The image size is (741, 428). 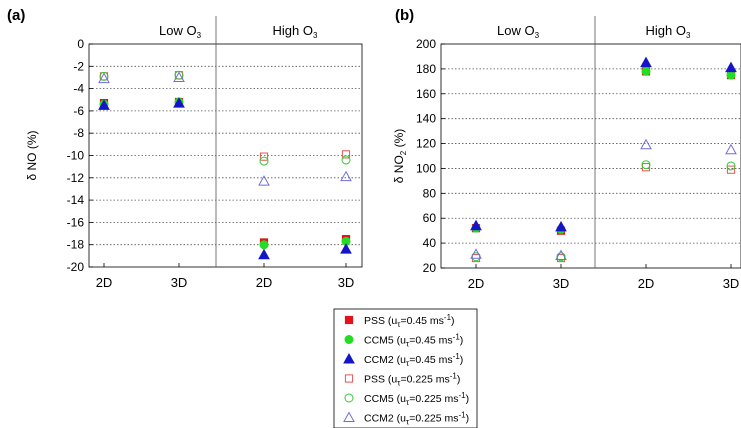 What do you see at coordinates (76, 222) in the screenshot?
I see `y-tick-label: -16` at bounding box center [76, 222].